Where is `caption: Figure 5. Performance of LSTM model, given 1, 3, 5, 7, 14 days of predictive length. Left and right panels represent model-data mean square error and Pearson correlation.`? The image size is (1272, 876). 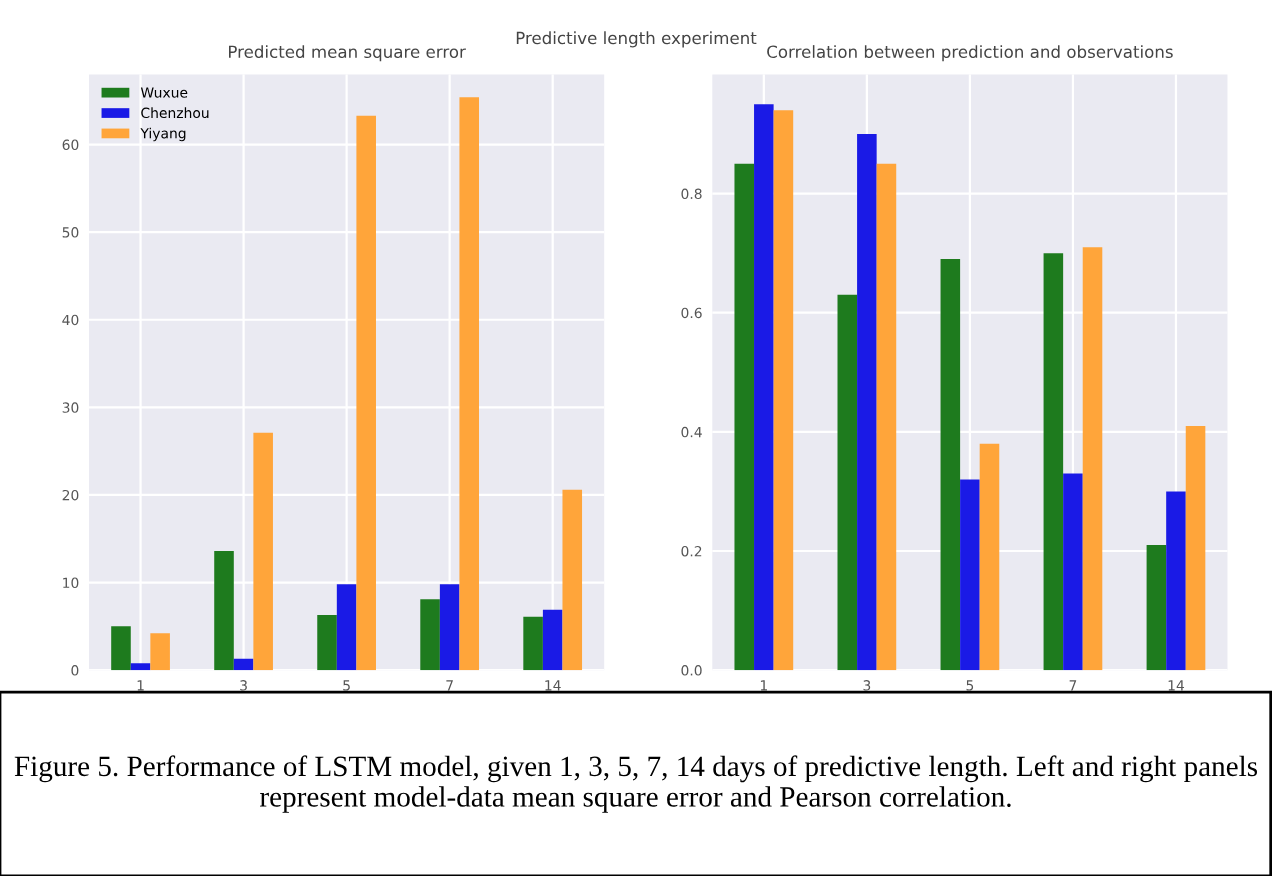 caption: Figure 5. Performance of LSTM model, given 1, 3, 5, 7, 14 days of predictive length. Left and right panels represent model-data mean square error and Pearson correlation. is located at coordinates (636, 784).